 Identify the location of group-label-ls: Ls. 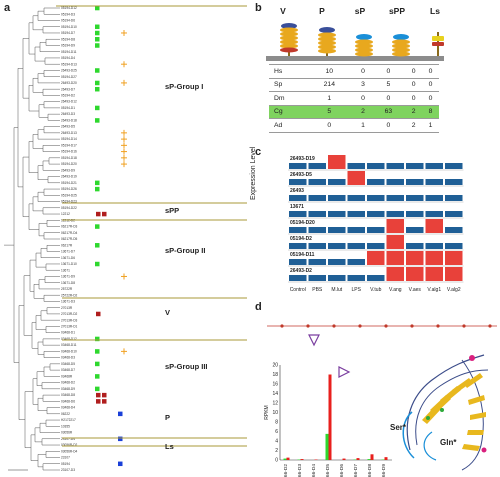
(169, 446).